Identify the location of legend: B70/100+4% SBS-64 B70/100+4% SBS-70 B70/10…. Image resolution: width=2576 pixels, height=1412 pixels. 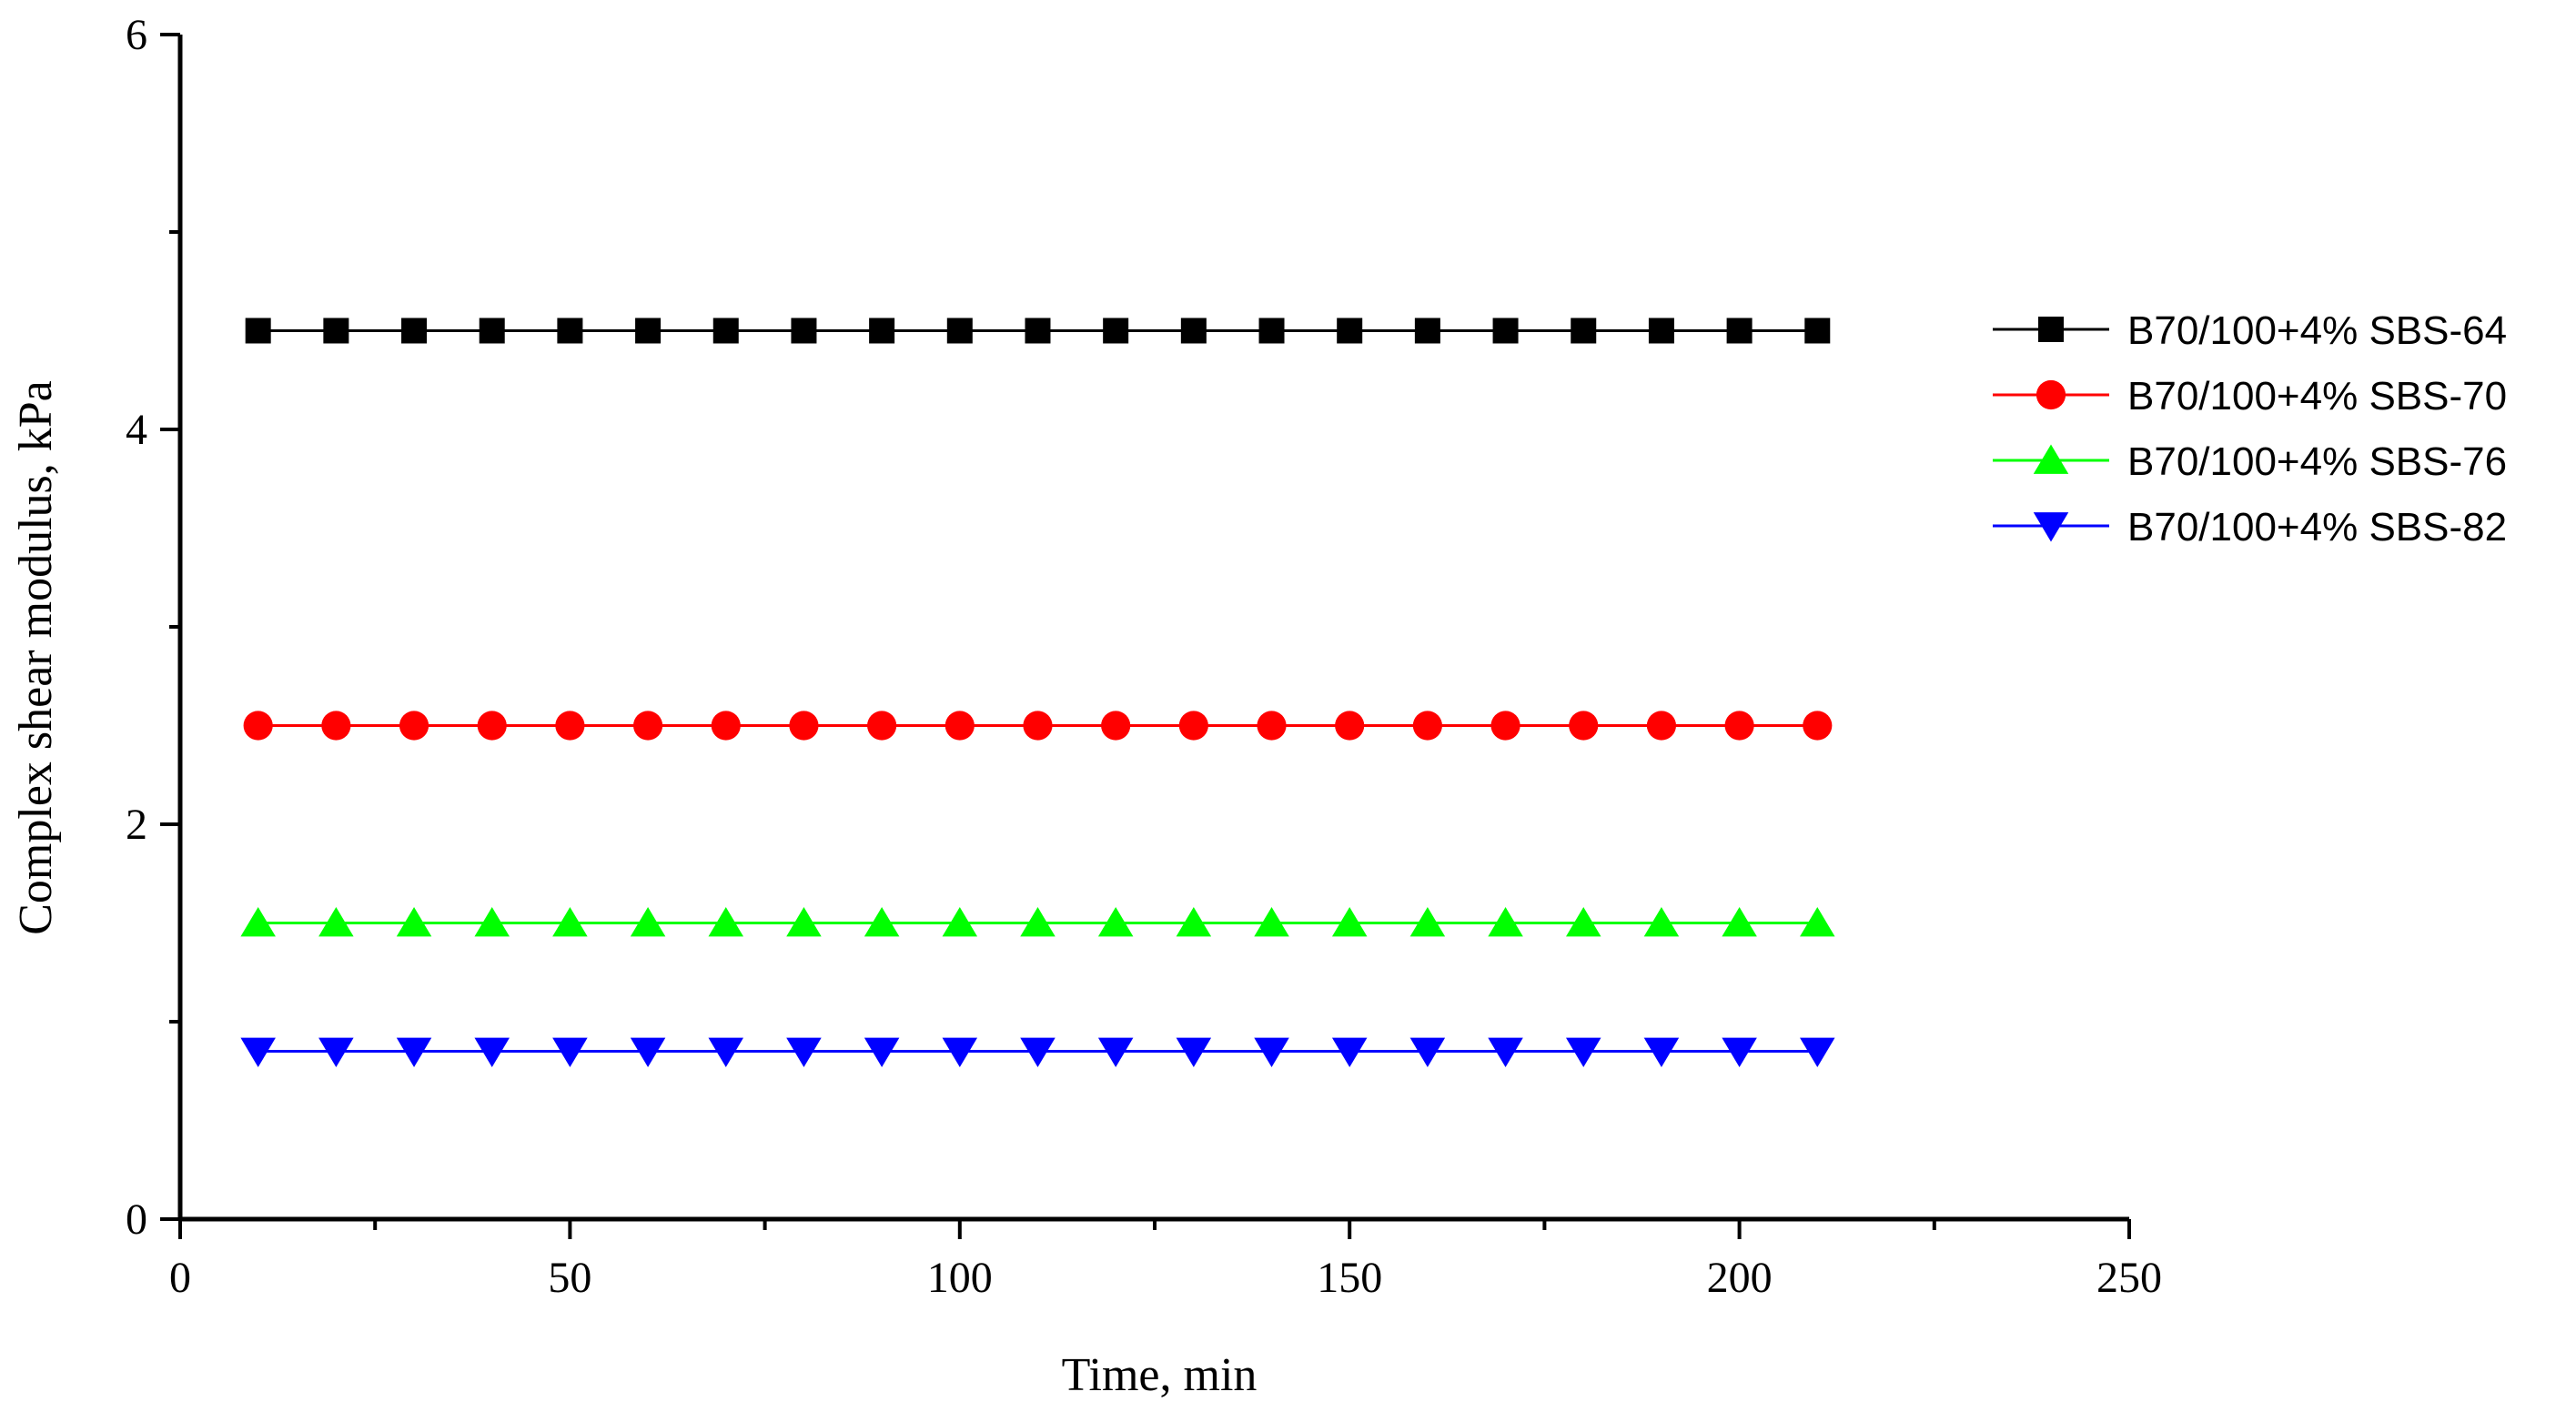
(2250, 429).